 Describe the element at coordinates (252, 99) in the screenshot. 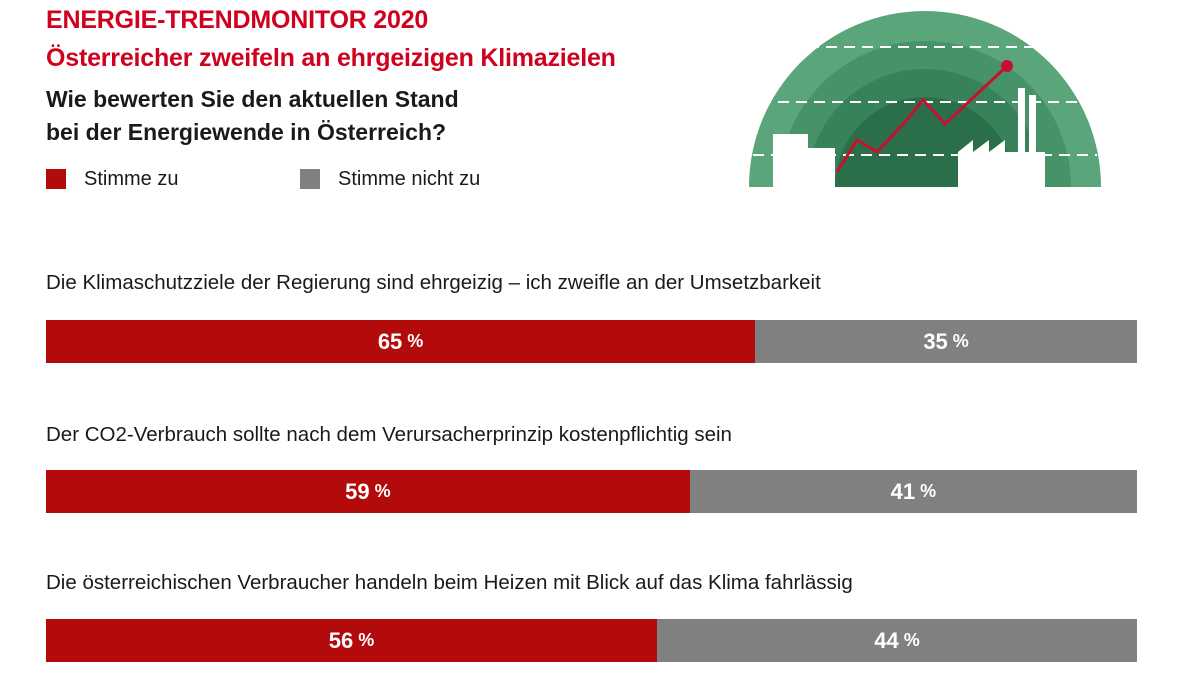

I see `question-line-1: Wie bewerten Sie den aktuellen Stand` at that location.